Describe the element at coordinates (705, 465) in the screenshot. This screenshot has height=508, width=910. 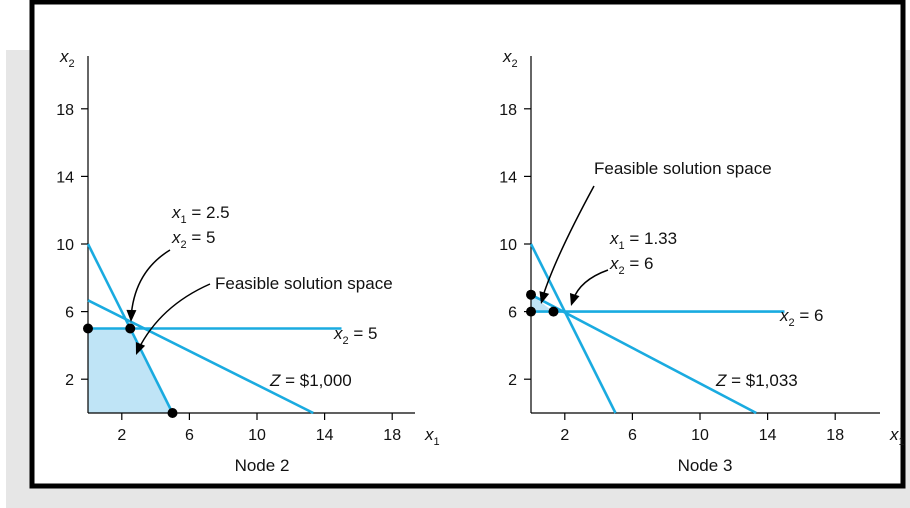
I see `panel-caption: Node 3` at that location.